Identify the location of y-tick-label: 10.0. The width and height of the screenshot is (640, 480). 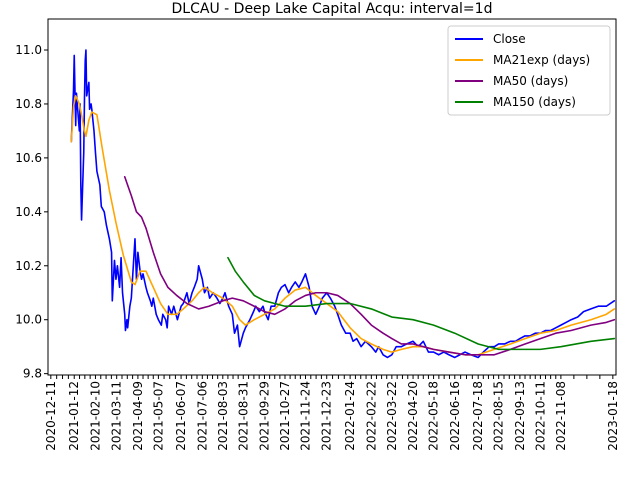
(28, 320).